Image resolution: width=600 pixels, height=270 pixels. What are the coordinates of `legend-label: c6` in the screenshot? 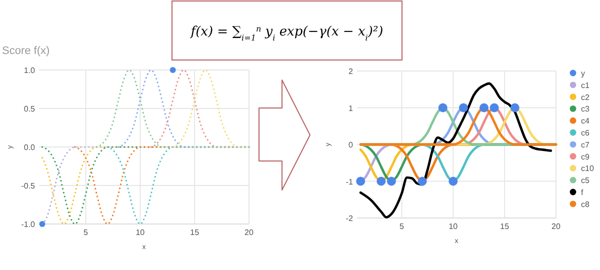 It's located at (585, 133).